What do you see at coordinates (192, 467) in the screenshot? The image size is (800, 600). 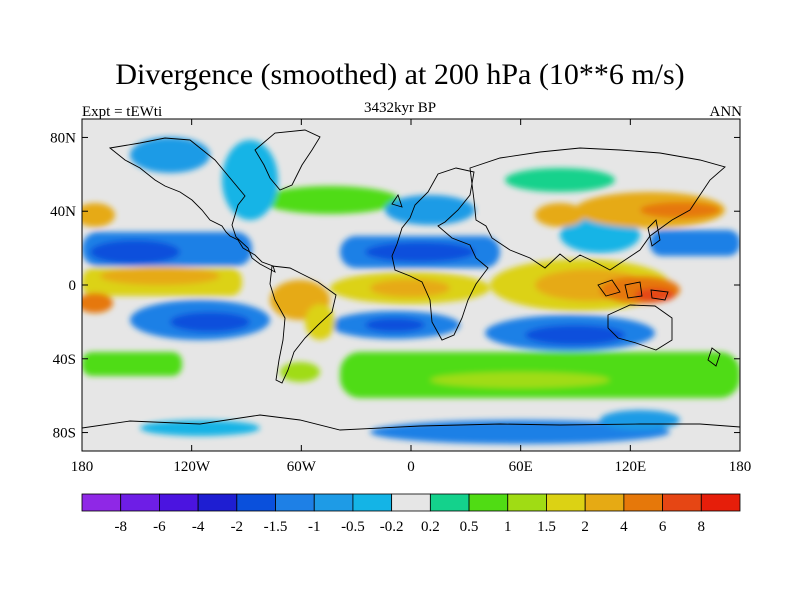 I see `x-tick-label: 120W` at bounding box center [192, 467].